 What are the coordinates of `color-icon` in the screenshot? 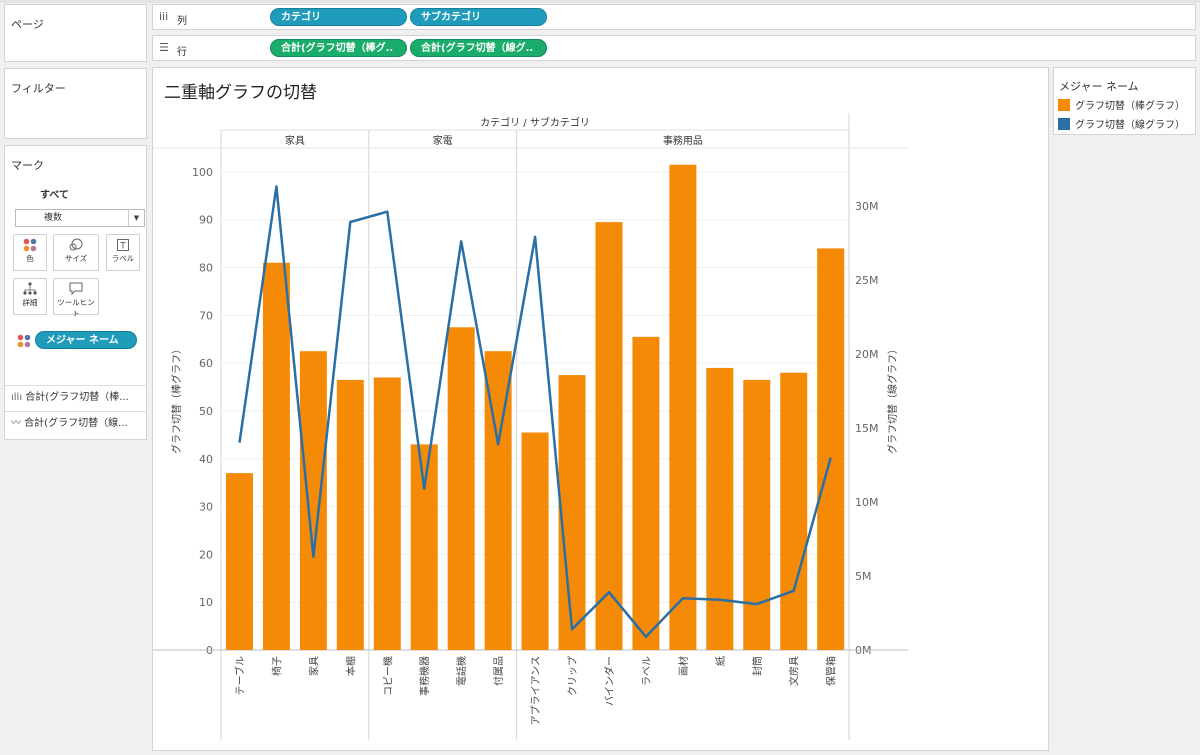 It's located at (30, 244).